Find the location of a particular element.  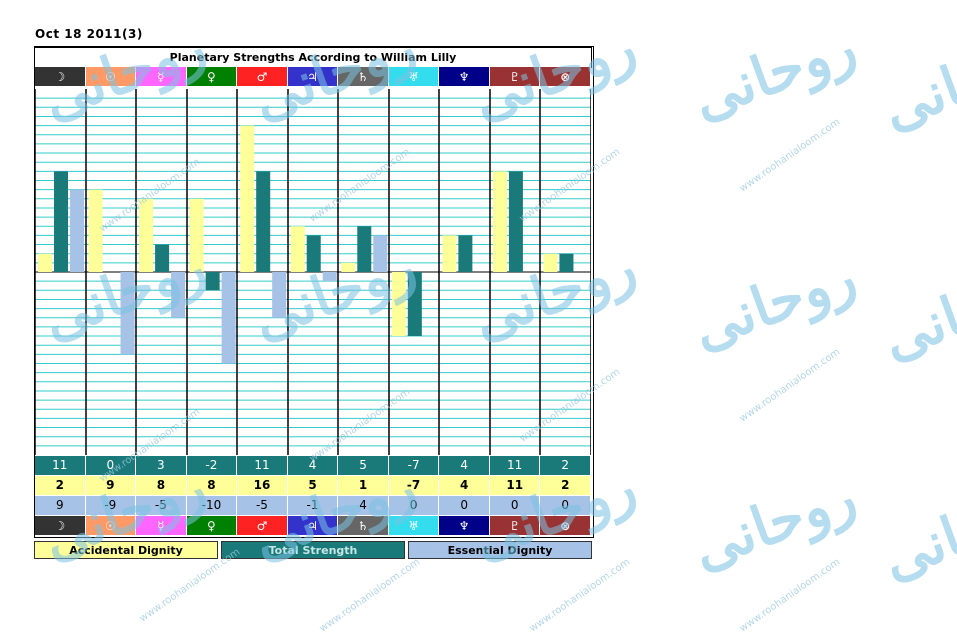

total-value-saturn: 5 is located at coordinates (363, 465).